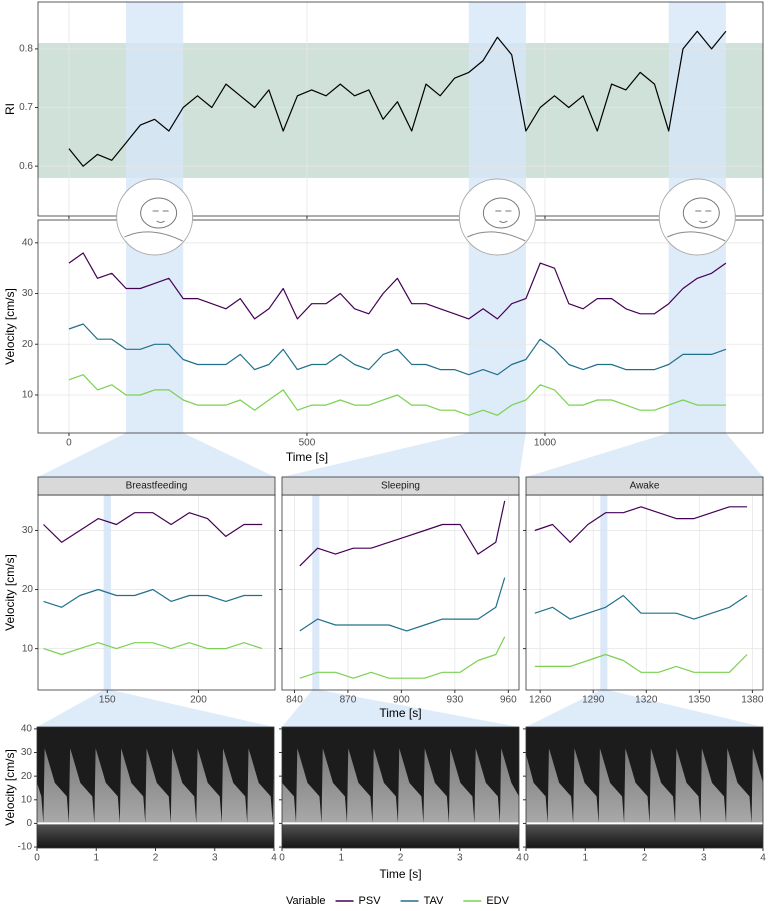 The height and width of the screenshot is (911, 769). I want to click on x-tick-label: 840, so click(294, 700).